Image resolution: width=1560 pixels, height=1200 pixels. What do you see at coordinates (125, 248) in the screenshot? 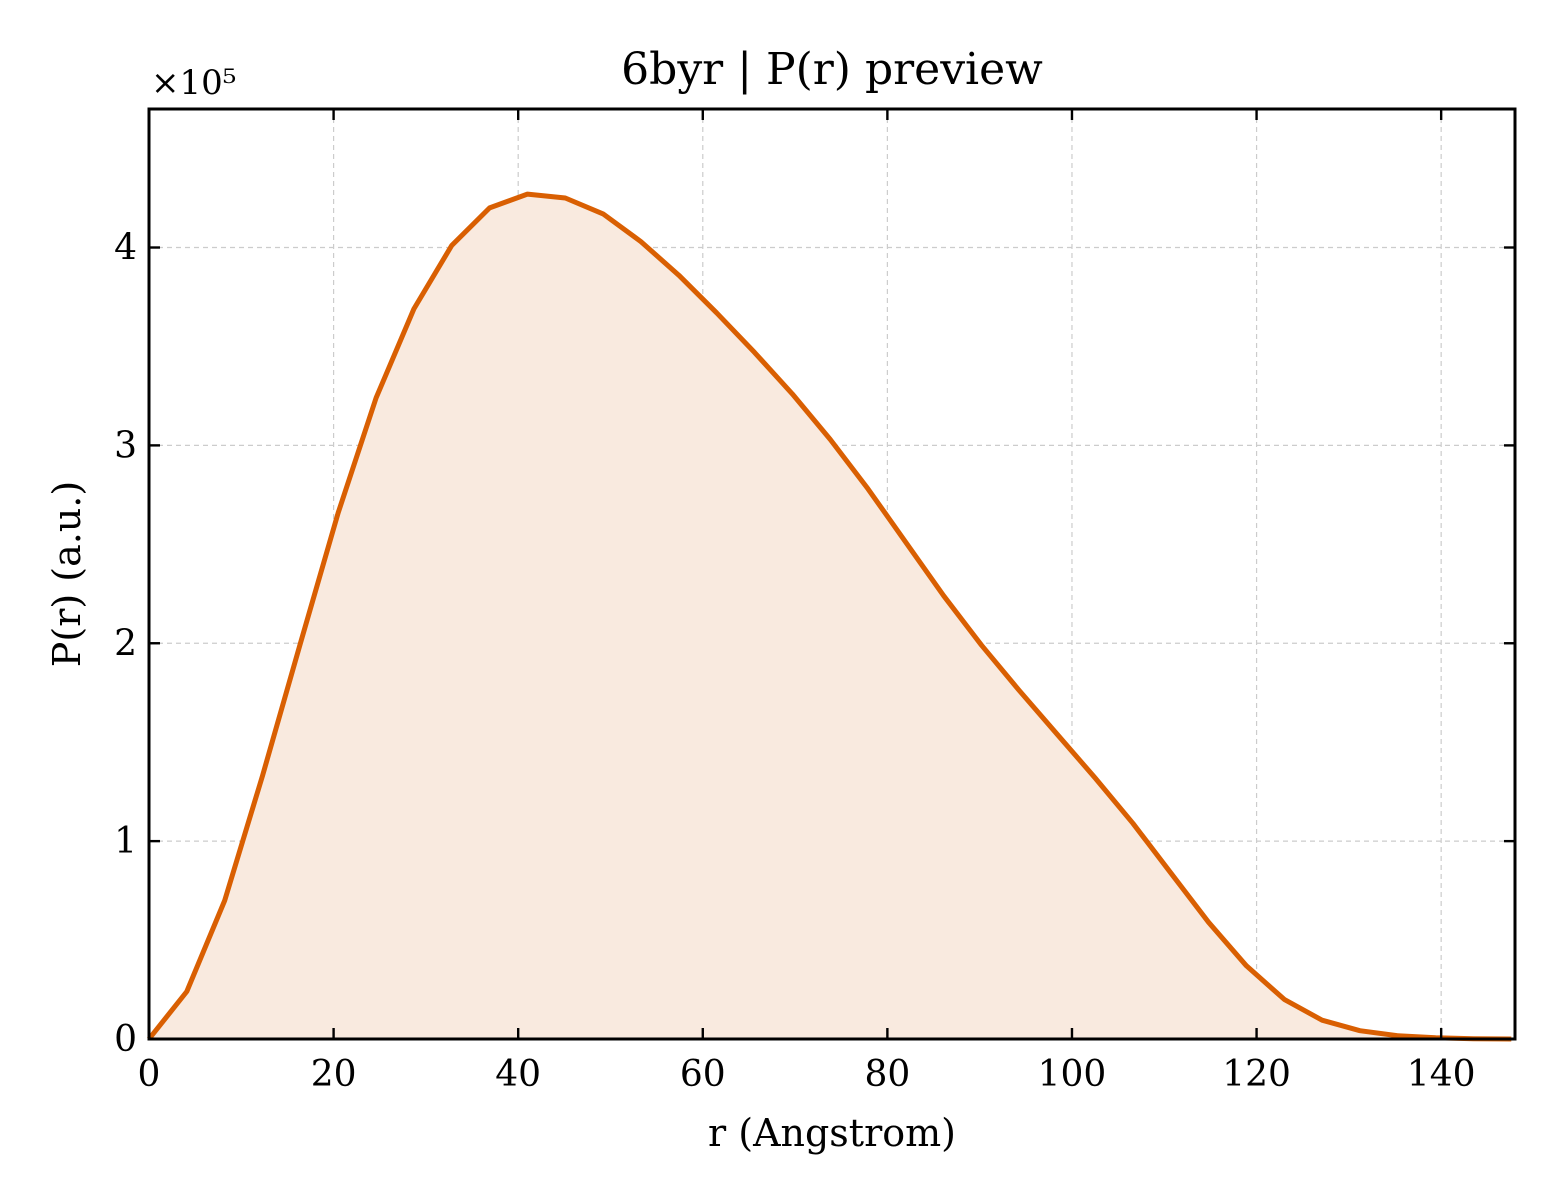
I see `y-tick-label: 4` at bounding box center [125, 248].